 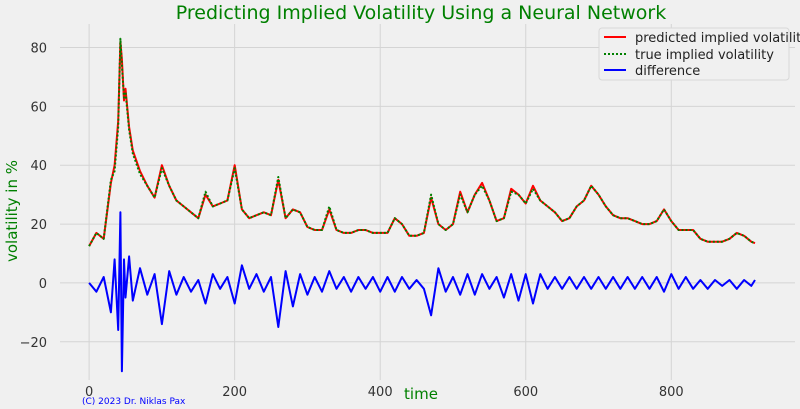 What do you see at coordinates (134, 402) in the screenshot?
I see `copyright-note: (C) 2023 Dr. Niklas Pax` at bounding box center [134, 402].